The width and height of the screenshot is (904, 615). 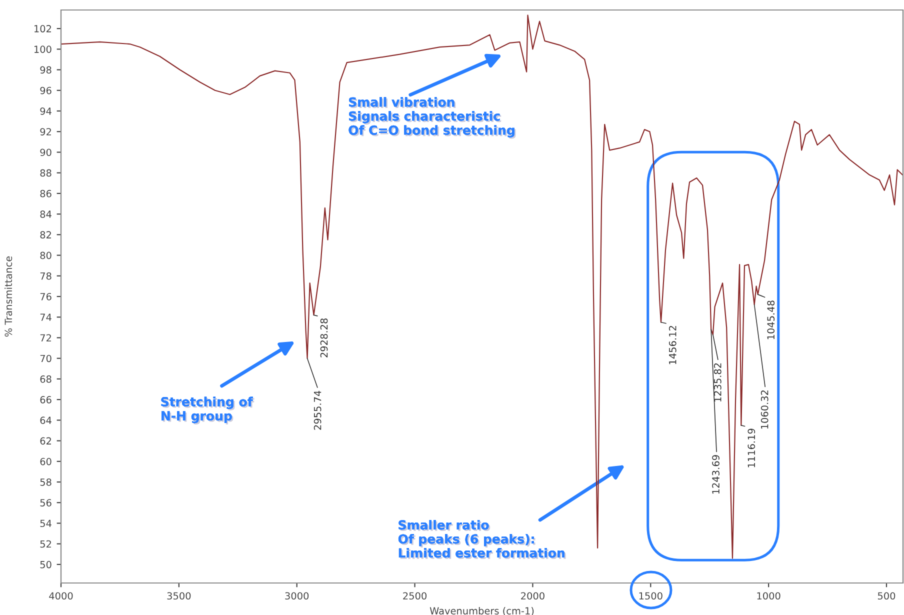 What do you see at coordinates (46, 70) in the screenshot?
I see `y-tick-label: 98` at bounding box center [46, 70].